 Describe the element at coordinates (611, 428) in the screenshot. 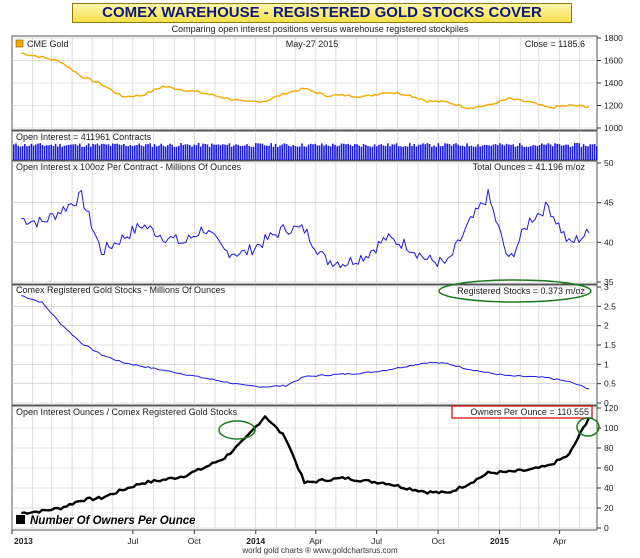

I see `y-tick-label: 100` at that location.